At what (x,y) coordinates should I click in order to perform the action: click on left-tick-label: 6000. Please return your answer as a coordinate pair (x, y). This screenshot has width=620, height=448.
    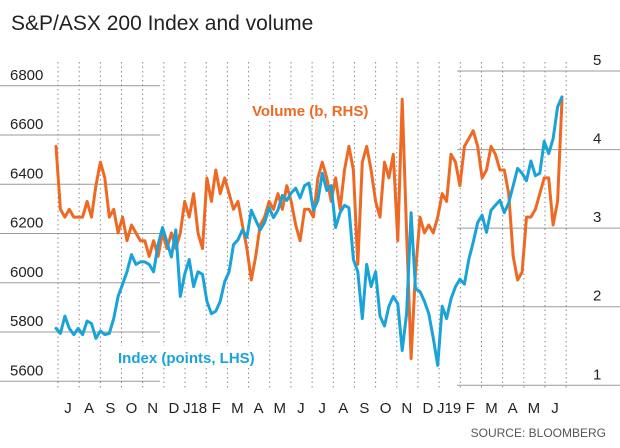
    Looking at the image, I should click on (26, 272).